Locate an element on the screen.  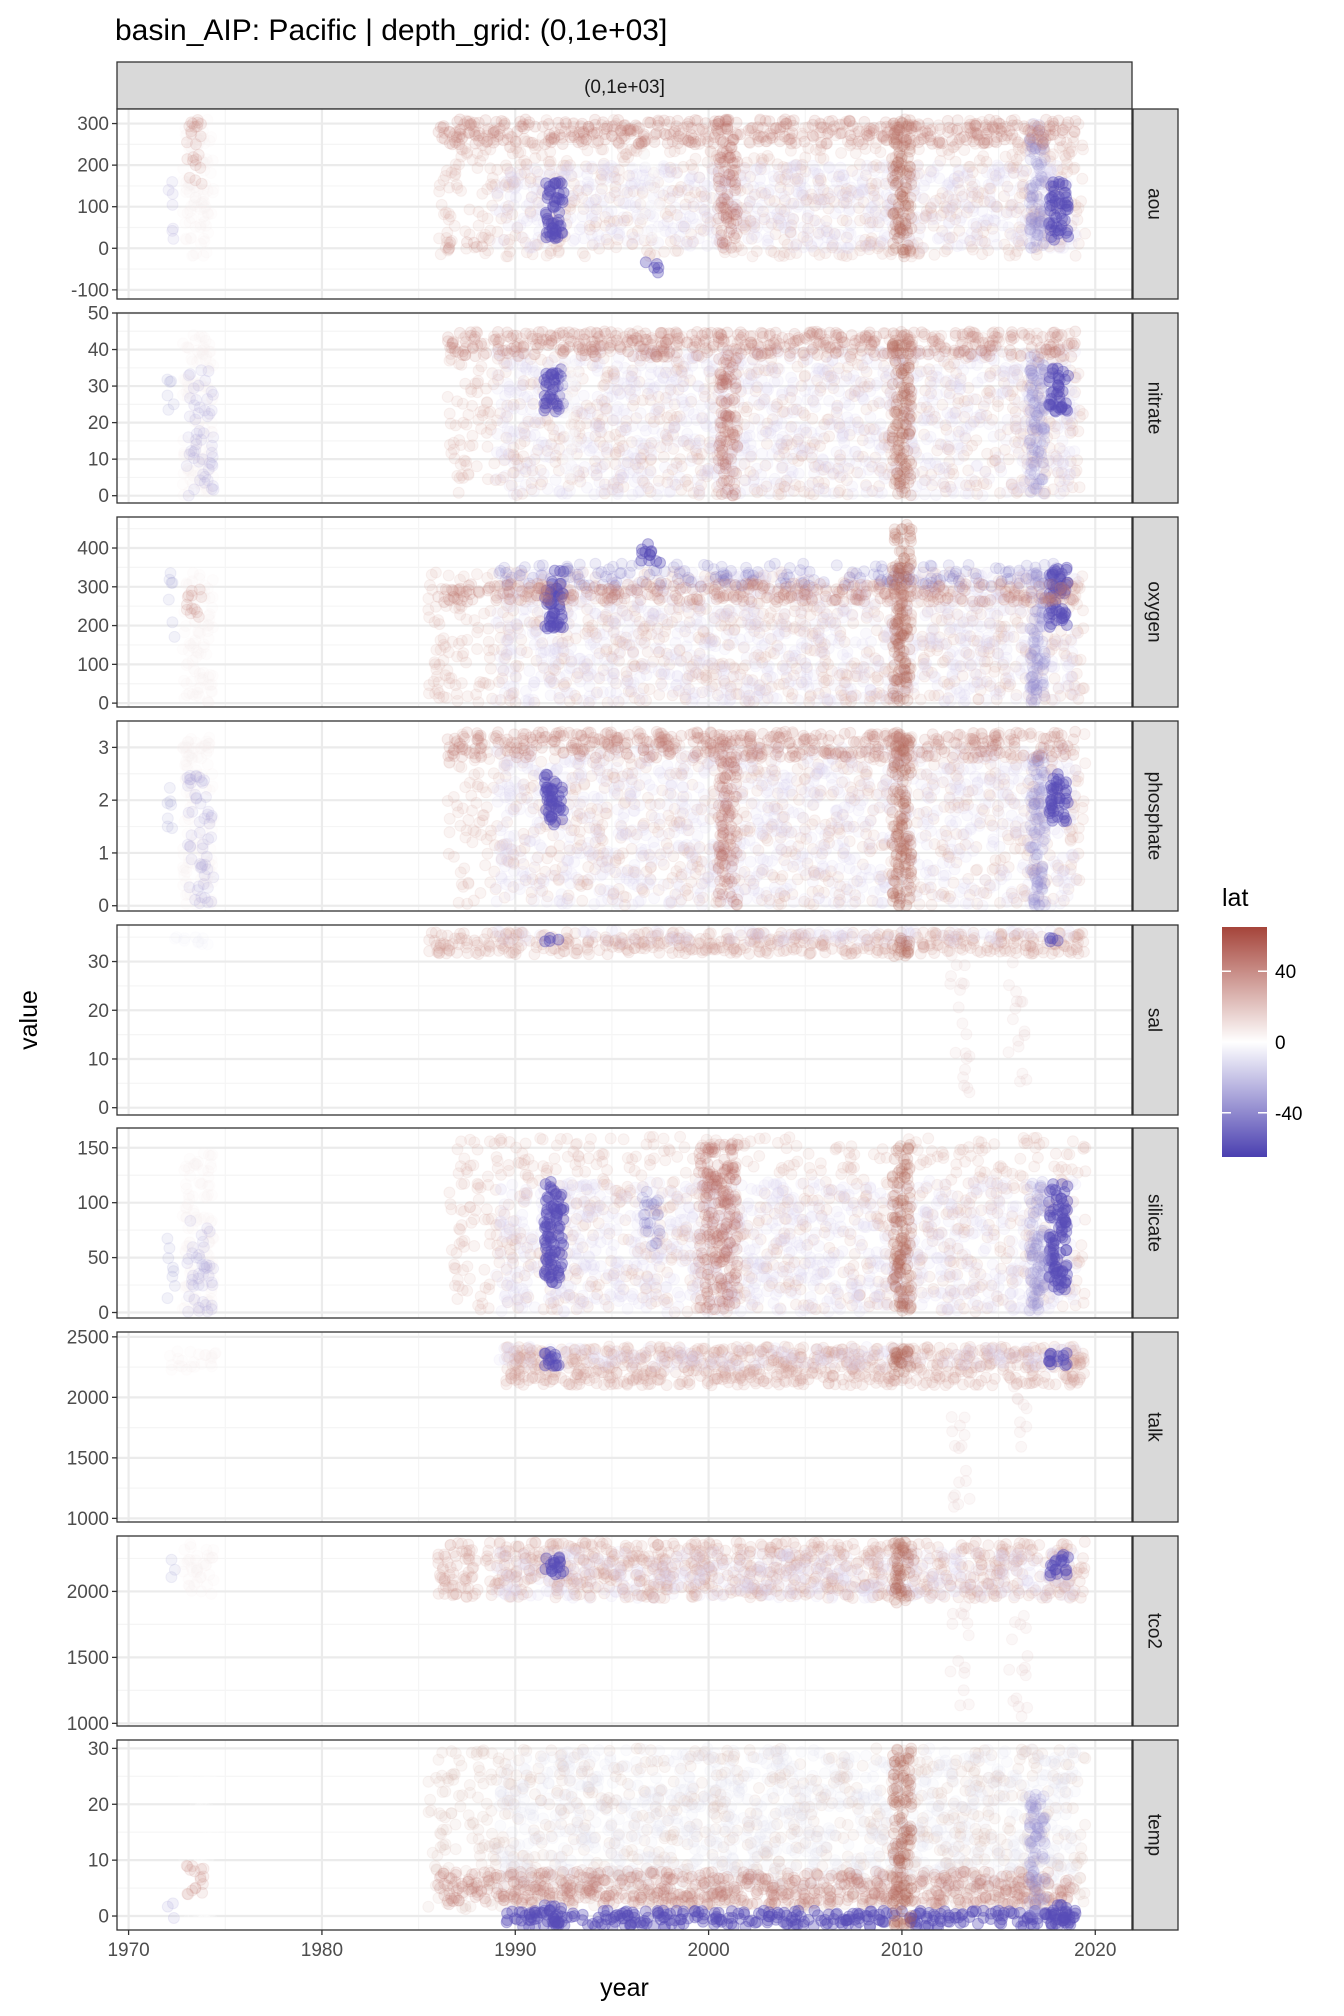
panel-background is located at coordinates (624, 204).